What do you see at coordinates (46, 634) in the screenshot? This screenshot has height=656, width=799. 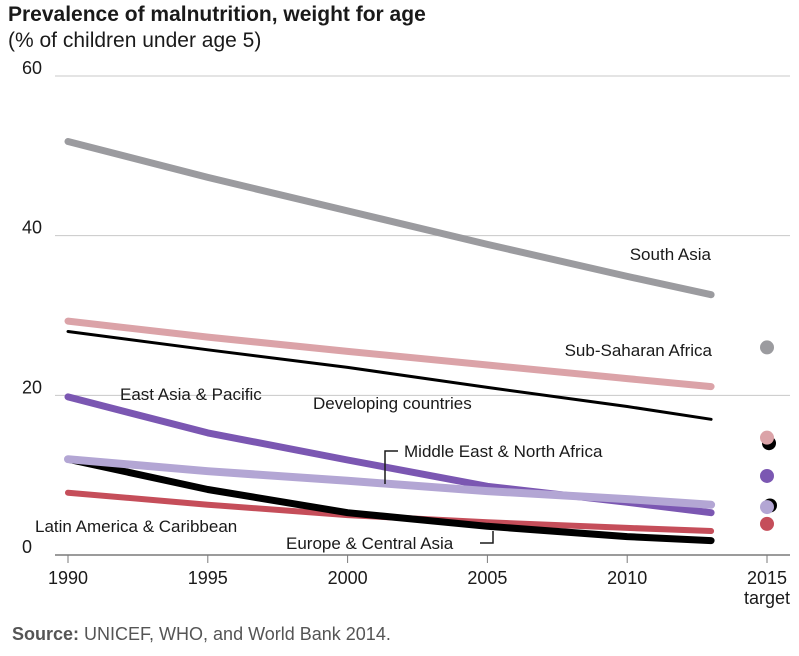 I see `source-label: Source:` at bounding box center [46, 634].